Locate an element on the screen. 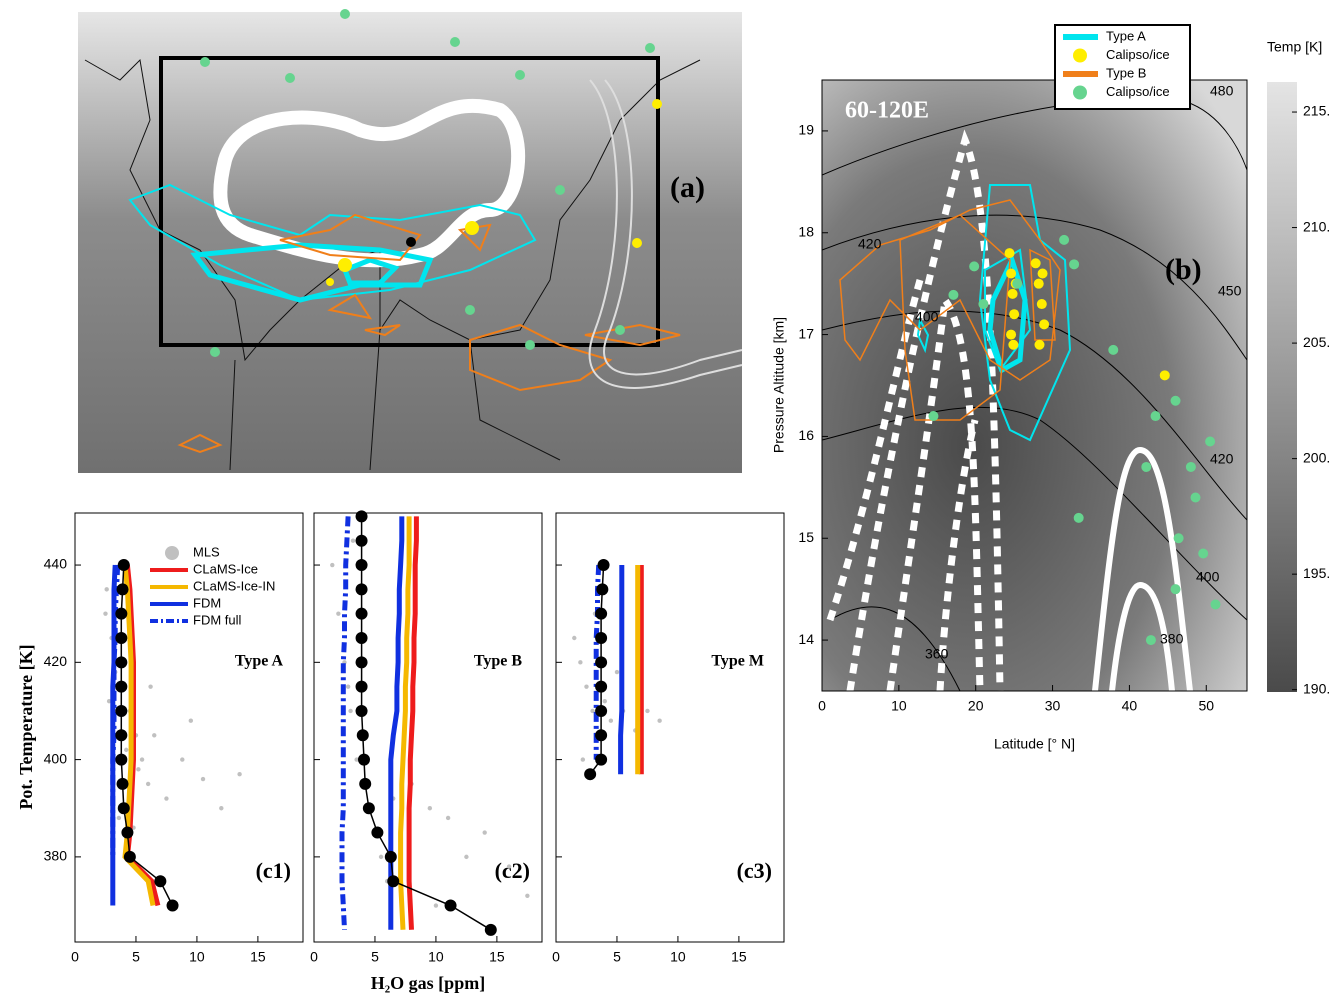 The image size is (1339, 996). plot-frame is located at coordinates (189, 727).